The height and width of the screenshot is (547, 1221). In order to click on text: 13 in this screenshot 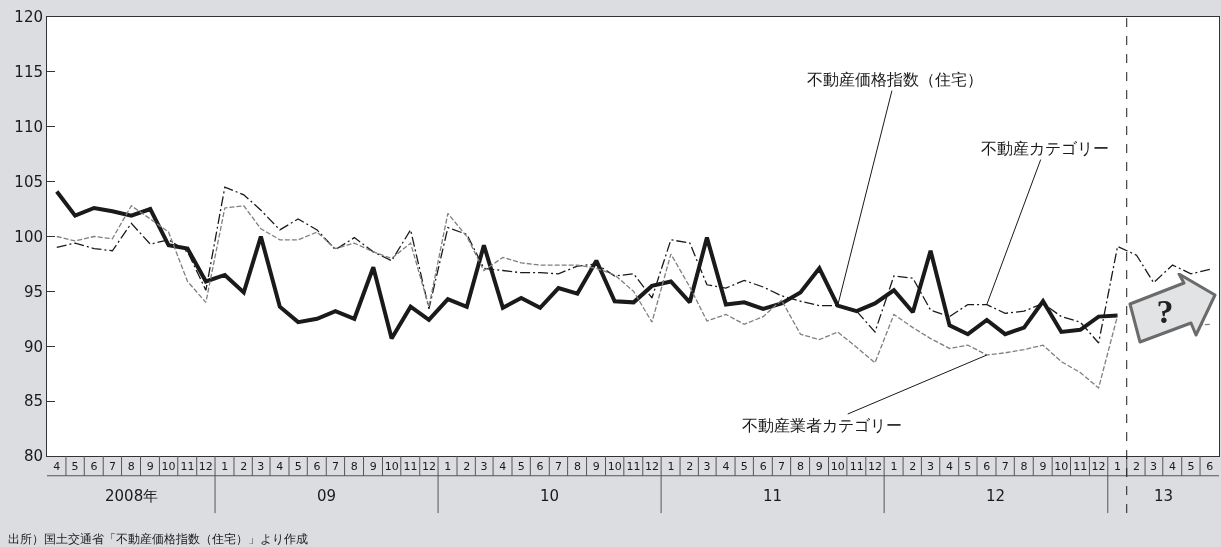, I will do `click(1164, 496)`.